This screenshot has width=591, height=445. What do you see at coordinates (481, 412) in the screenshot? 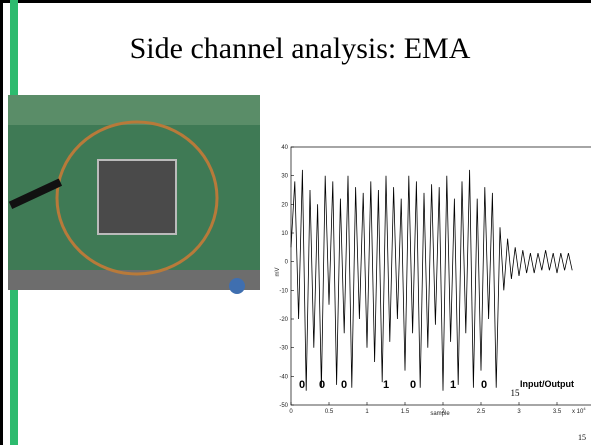
I see `x-tick-label: 2.5` at bounding box center [481, 412].